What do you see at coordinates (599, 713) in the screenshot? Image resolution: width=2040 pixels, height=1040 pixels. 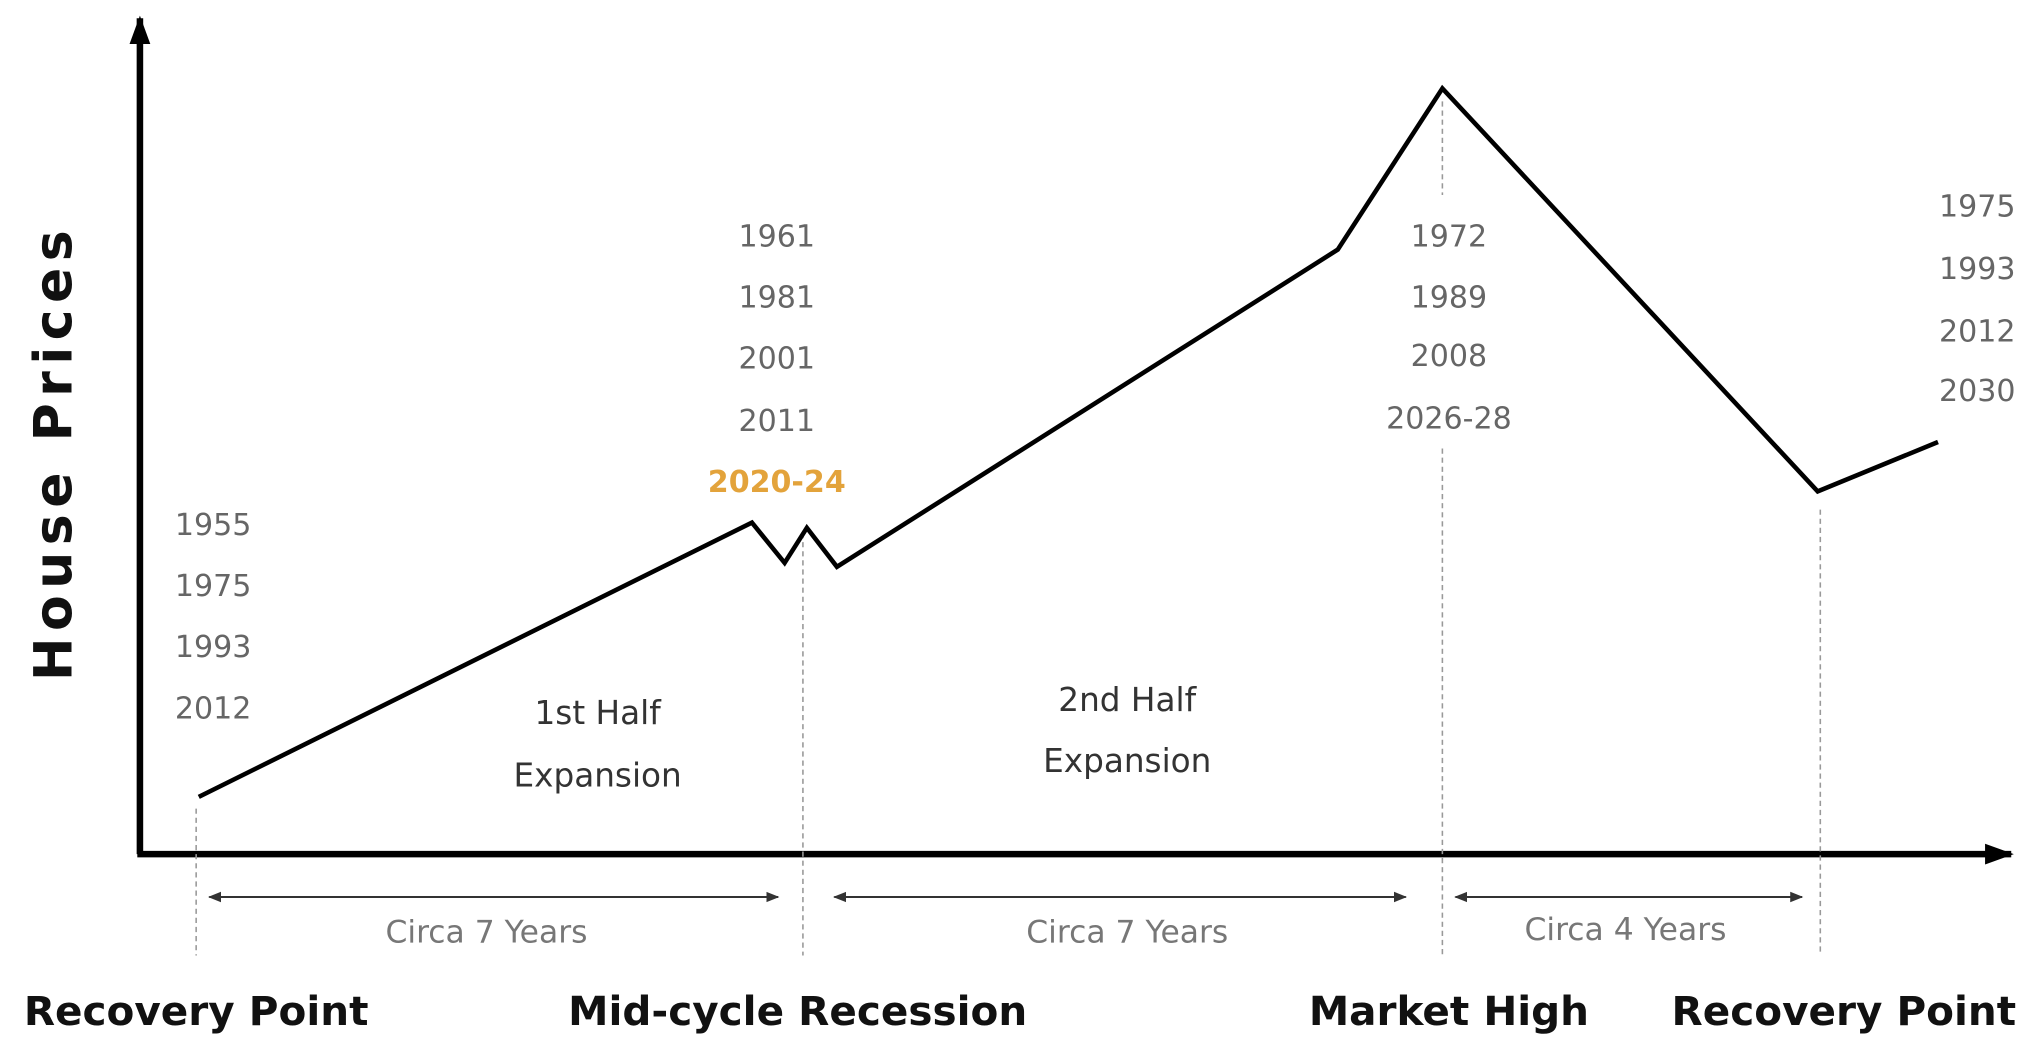 I see `phase-label: 1st Half` at bounding box center [599, 713].